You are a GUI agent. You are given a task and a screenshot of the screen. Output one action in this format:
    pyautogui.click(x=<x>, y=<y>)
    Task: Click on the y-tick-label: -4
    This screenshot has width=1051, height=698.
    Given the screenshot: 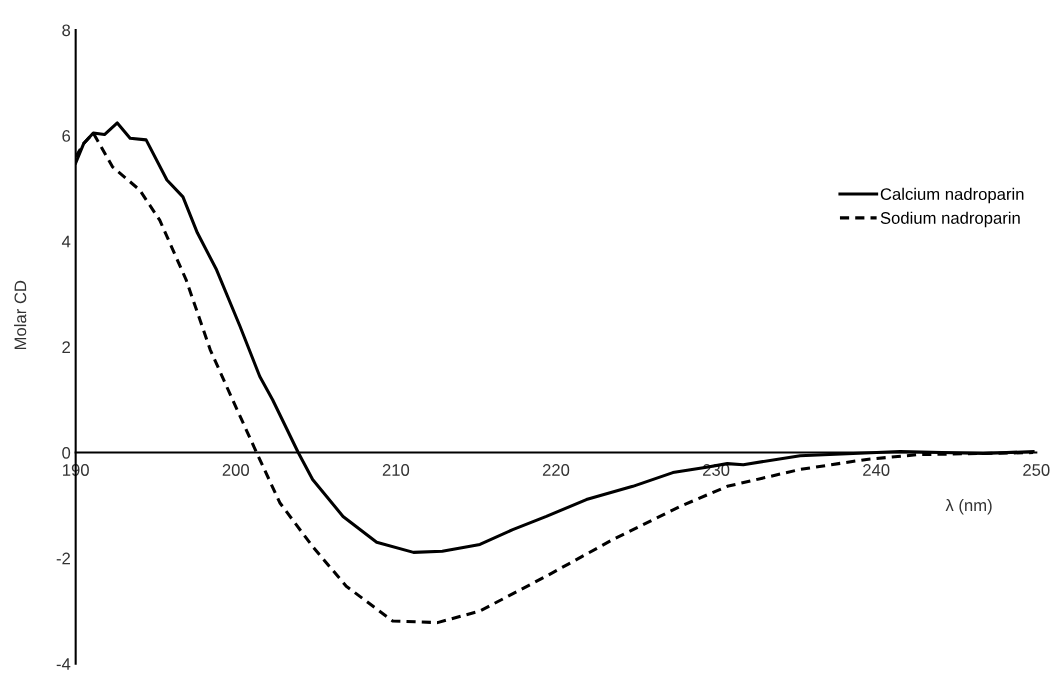 What is the action you would take?
    pyautogui.click(x=63, y=664)
    